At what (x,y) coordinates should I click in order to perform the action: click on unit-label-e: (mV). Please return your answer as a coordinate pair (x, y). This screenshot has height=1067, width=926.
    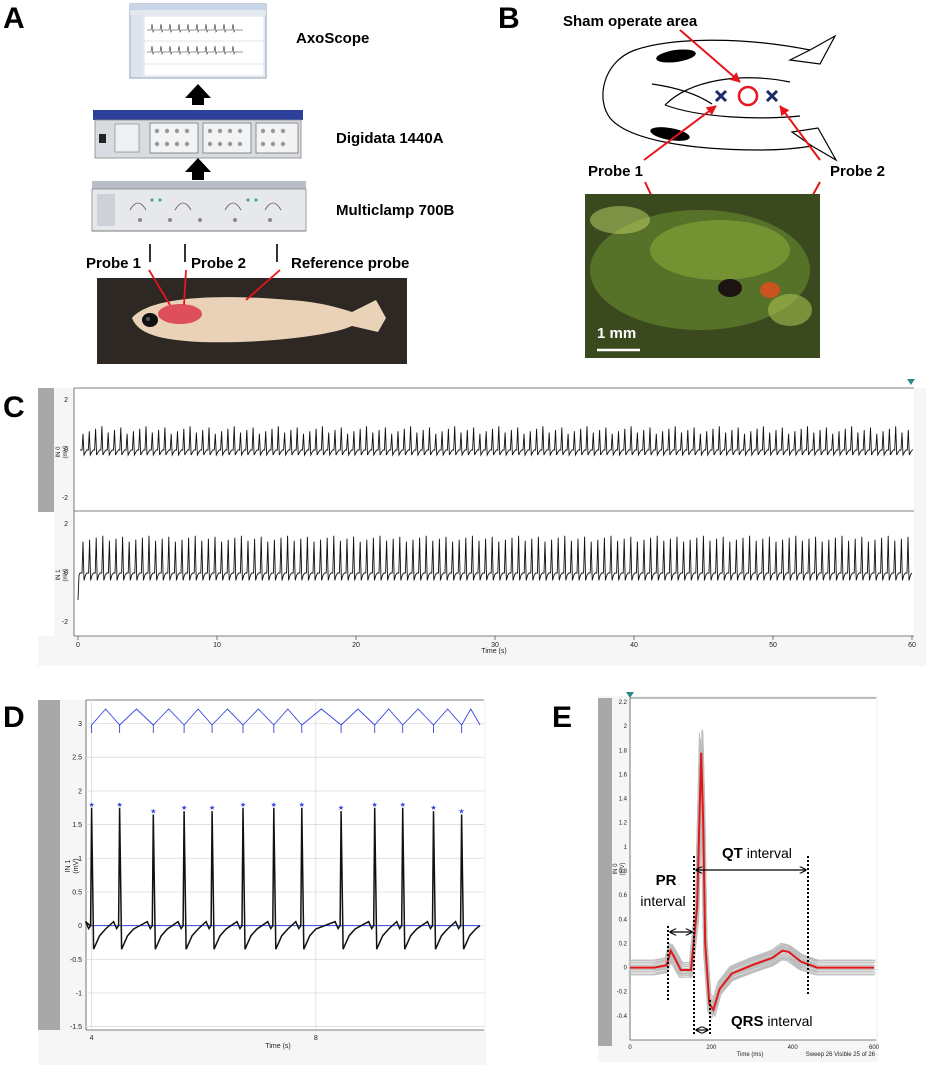
    Looking at the image, I should click on (623, 869).